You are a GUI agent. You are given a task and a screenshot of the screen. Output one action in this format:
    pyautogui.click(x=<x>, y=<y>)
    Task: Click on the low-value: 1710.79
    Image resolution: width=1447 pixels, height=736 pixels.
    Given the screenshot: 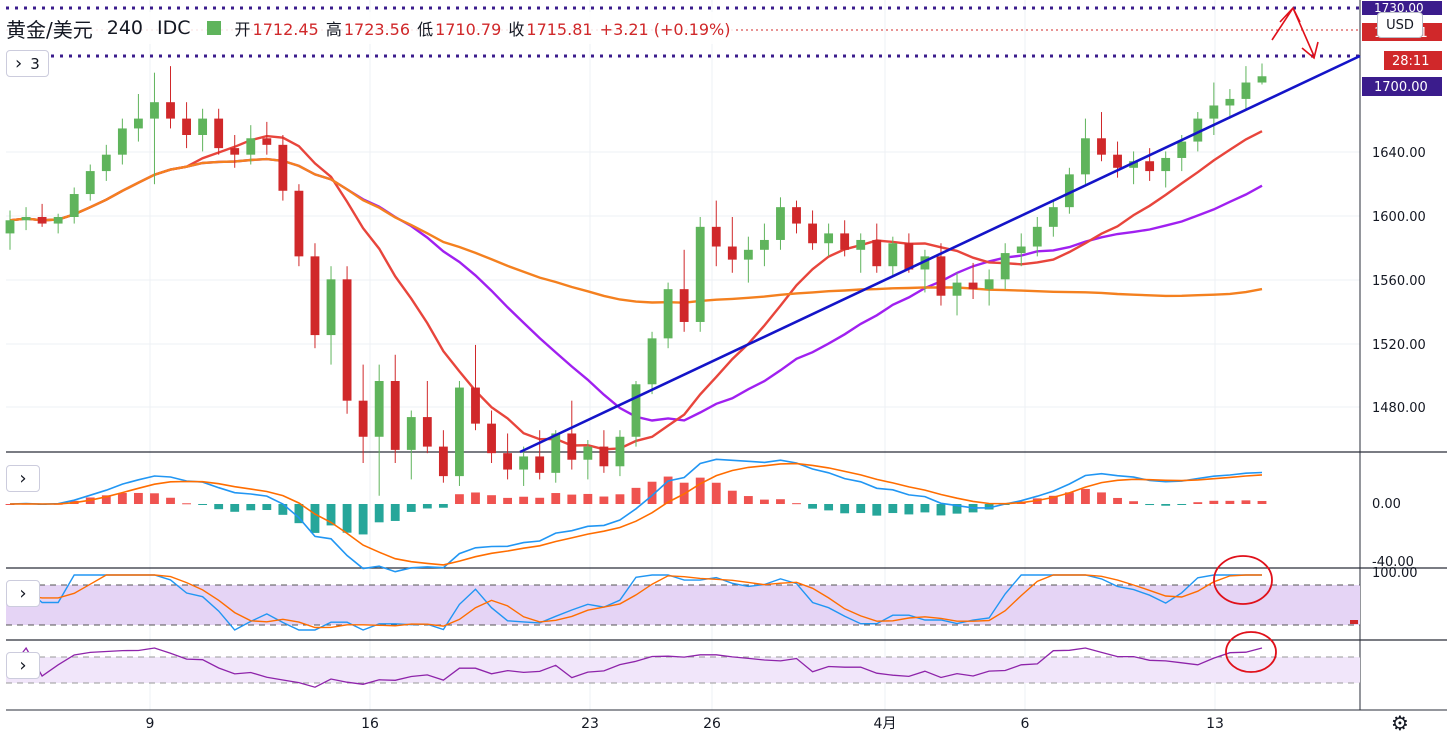 What is the action you would take?
    pyautogui.click(x=468, y=29)
    